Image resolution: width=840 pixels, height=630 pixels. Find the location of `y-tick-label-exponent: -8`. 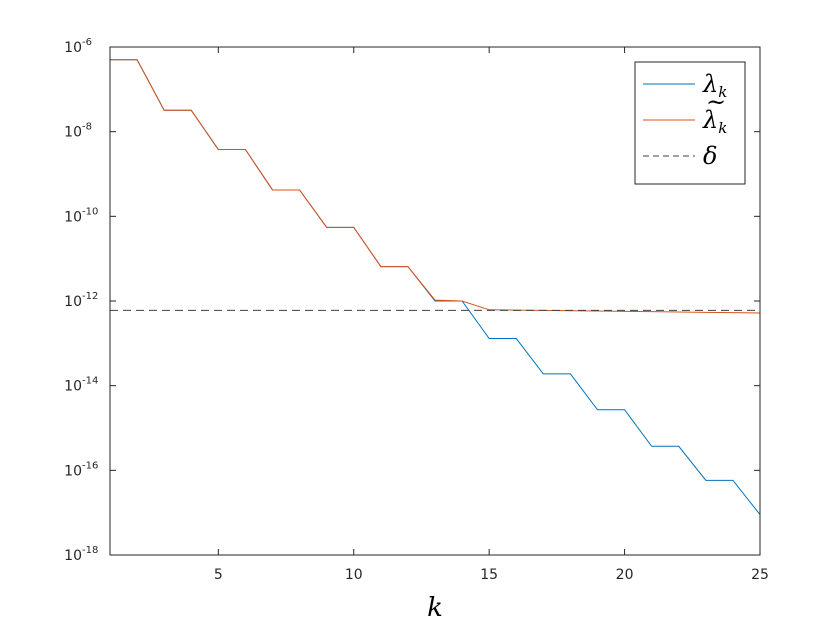

y-tick-label-exponent: -8 is located at coordinates (87, 127).